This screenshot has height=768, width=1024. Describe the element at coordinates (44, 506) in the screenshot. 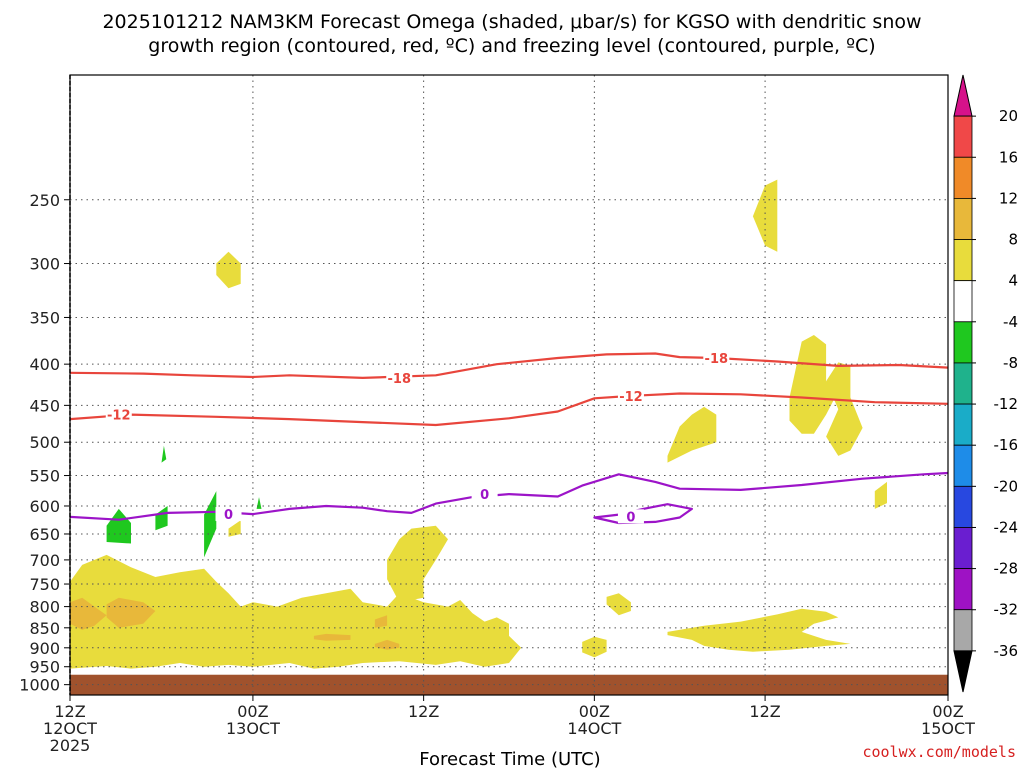

I see `y-tick-label-600: 600` at that location.